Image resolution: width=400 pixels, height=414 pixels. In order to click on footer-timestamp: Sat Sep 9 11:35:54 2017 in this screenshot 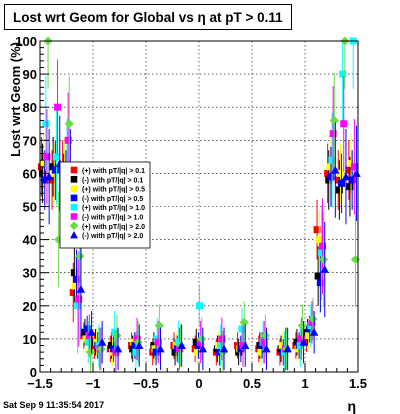, I will do `click(54, 405)`.